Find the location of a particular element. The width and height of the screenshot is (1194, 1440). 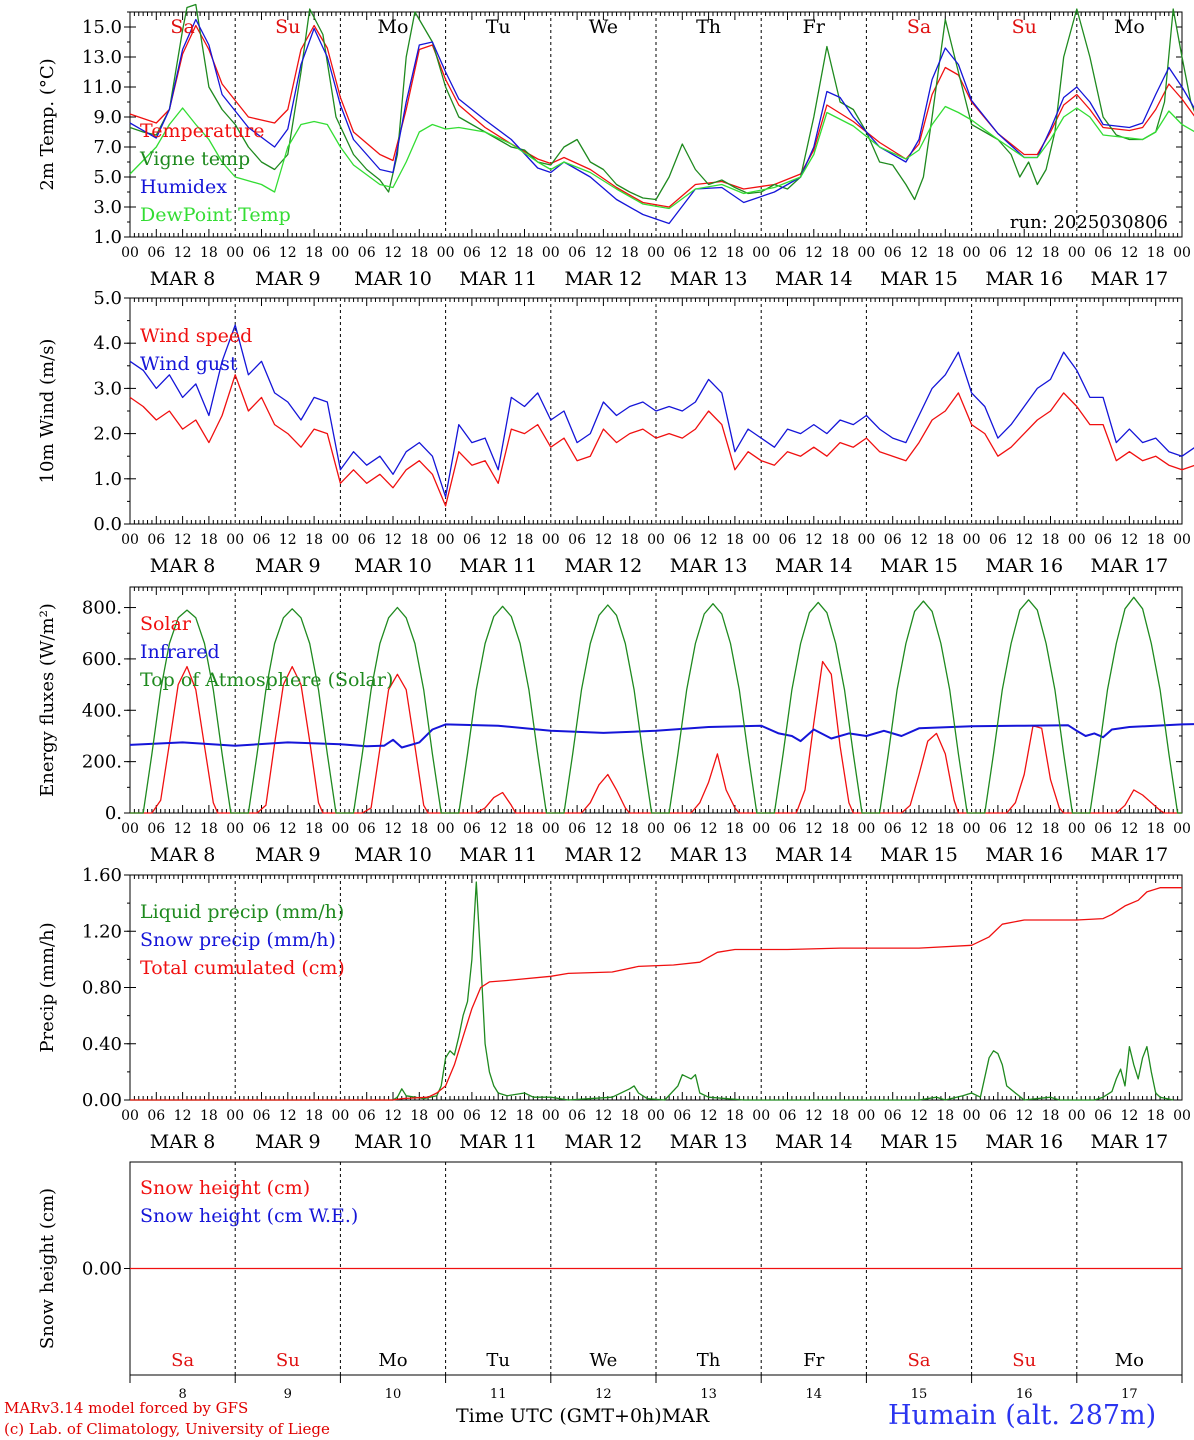

legend-entry: DewPoint Temp is located at coordinates (215, 215).